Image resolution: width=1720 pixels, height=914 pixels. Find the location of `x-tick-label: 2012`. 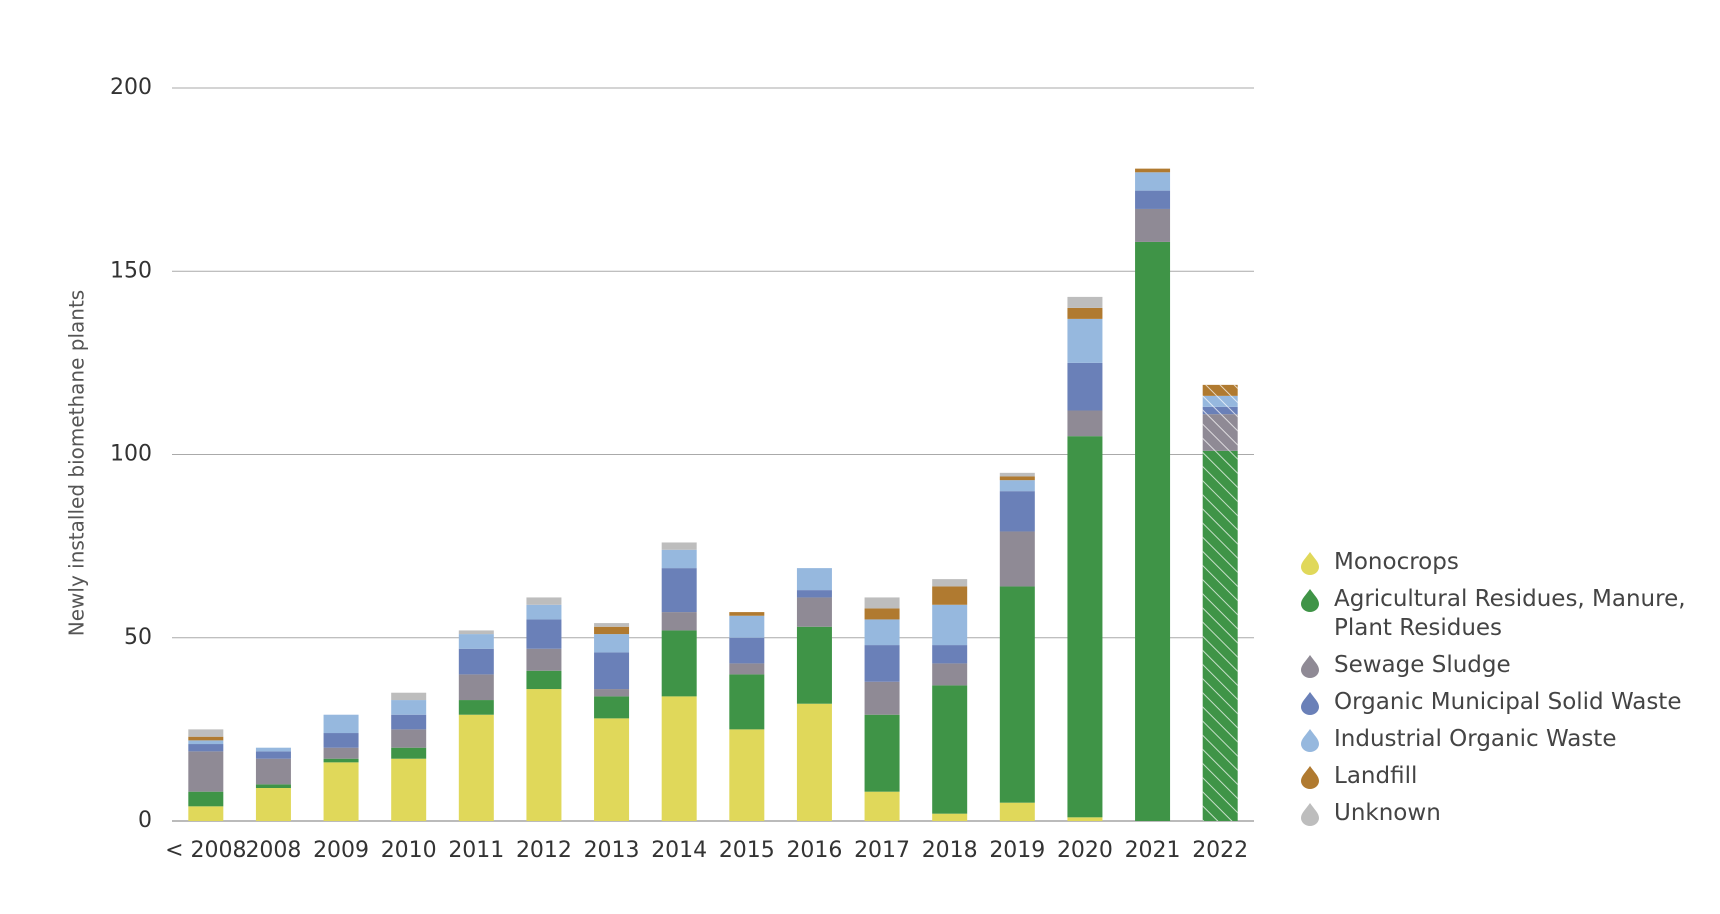

x-tick-label: 2012 is located at coordinates (544, 850).